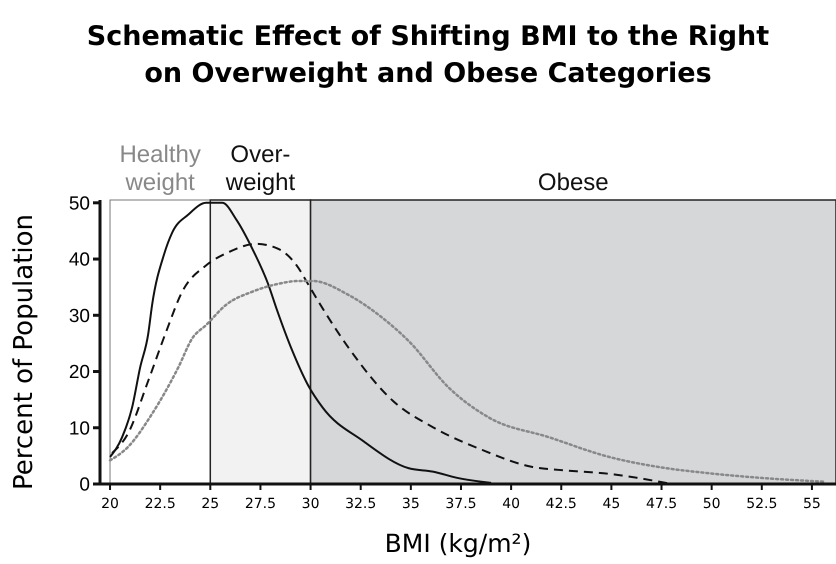 The image size is (836, 564). Describe the element at coordinates (458, 543) in the screenshot. I see `x-axis-title: BMI (kg/m²)` at that location.